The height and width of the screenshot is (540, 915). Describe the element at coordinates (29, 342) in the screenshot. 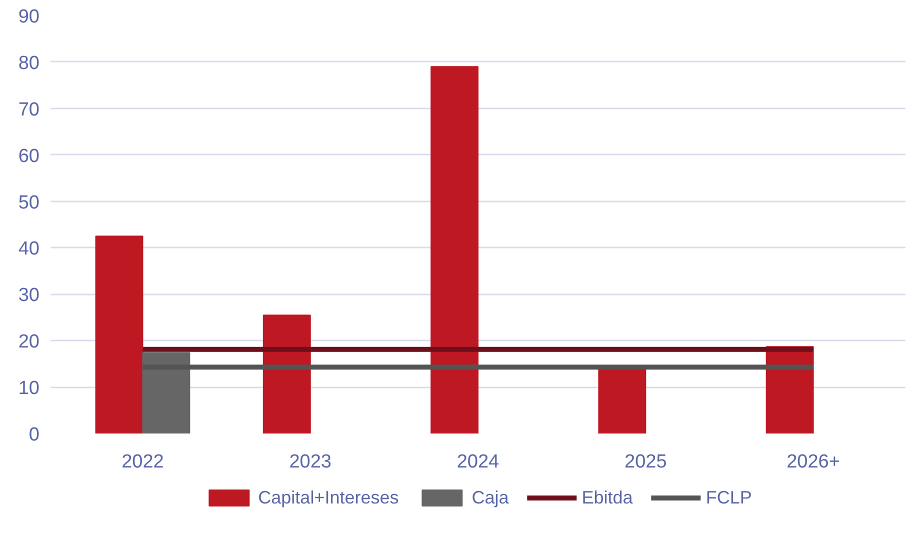

I see `y-tick-label: 20` at that location.